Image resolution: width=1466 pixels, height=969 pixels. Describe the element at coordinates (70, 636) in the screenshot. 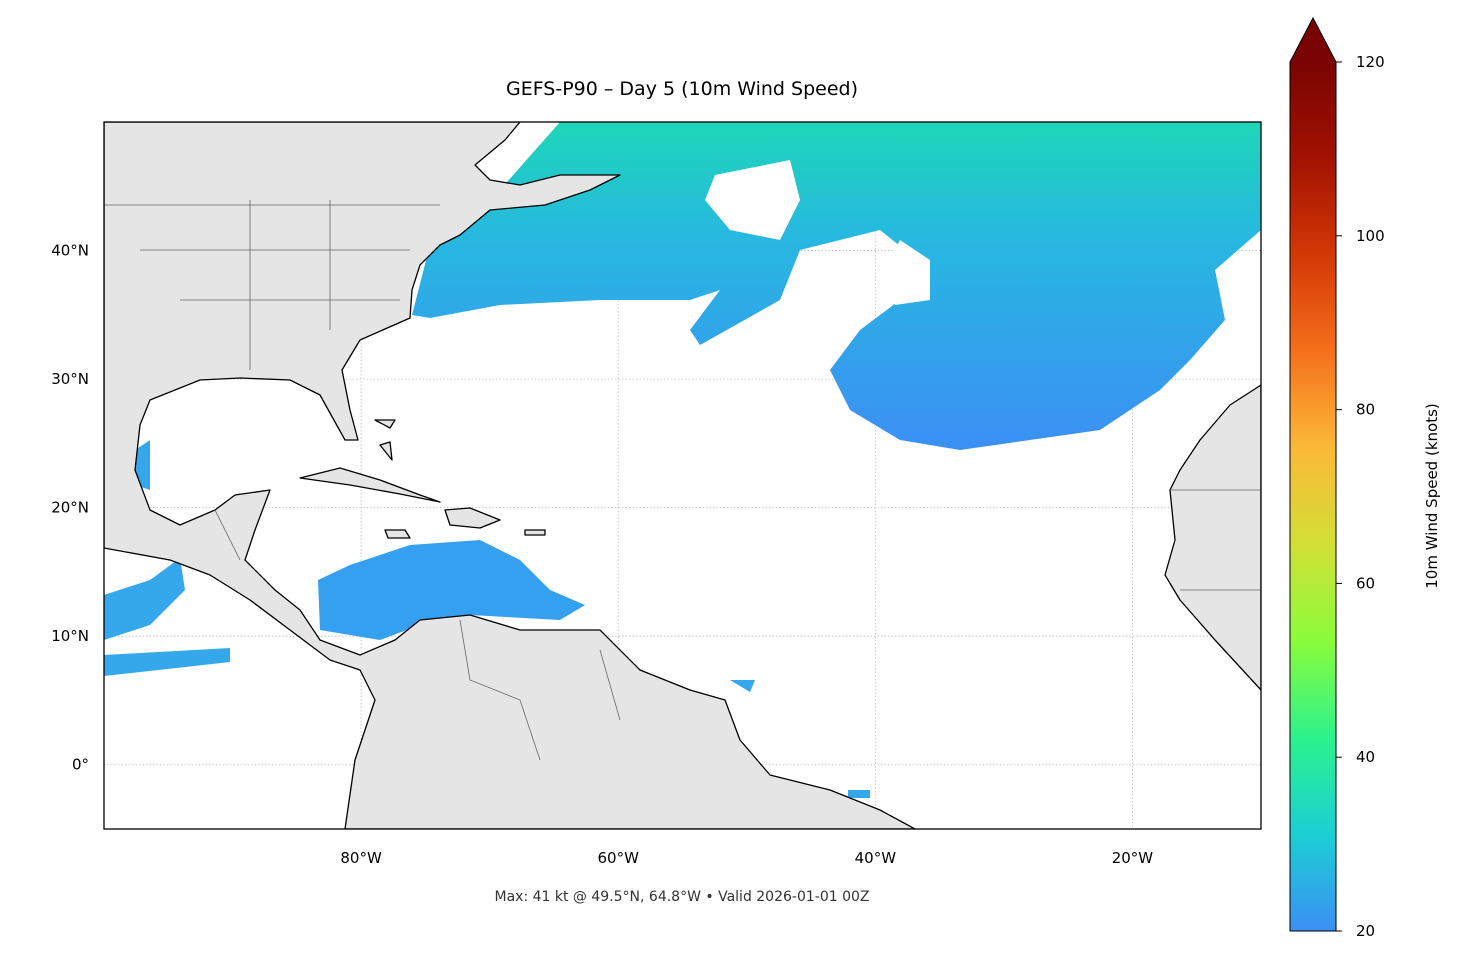

I see `y-tick-label: 10°N` at that location.